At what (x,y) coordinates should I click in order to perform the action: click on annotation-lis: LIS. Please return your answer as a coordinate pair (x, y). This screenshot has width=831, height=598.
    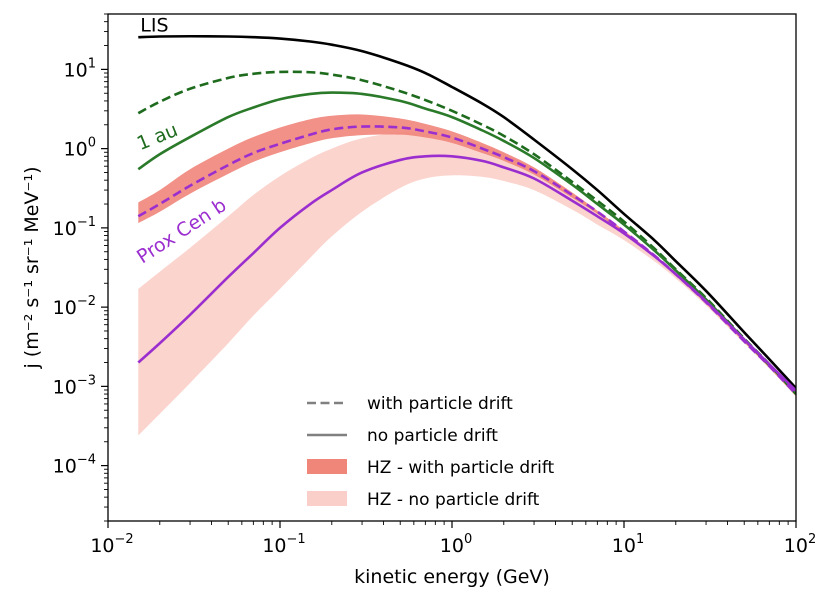
    Looking at the image, I should click on (154, 26).